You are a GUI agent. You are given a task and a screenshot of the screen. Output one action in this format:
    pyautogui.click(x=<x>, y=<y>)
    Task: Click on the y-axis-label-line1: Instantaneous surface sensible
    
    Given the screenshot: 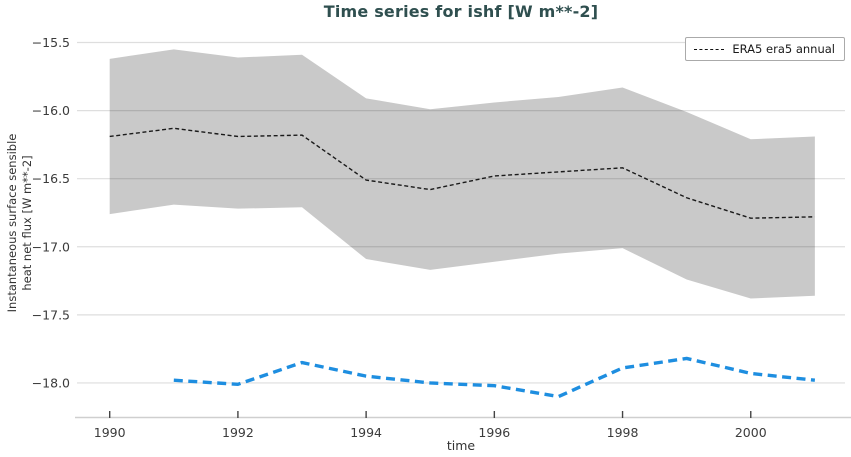 What is the action you would take?
    pyautogui.click(x=12, y=223)
    